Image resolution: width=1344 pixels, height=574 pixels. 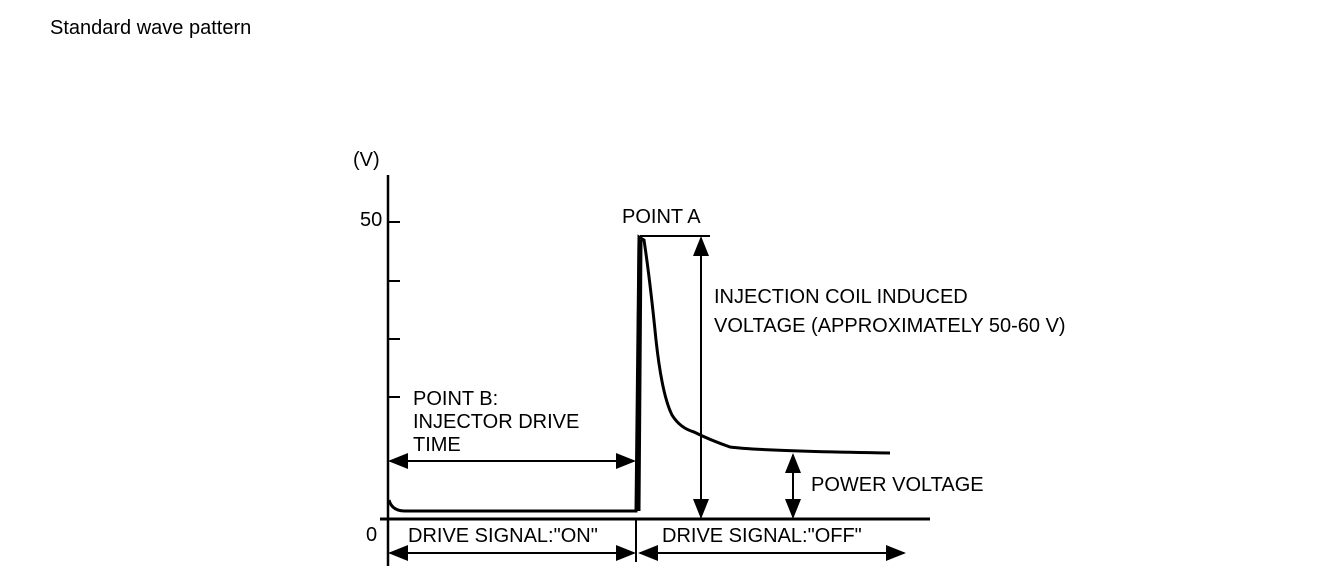 What do you see at coordinates (503, 536) in the screenshot?
I see `drive-on-label: DRIVE SIGNAL:"ON"` at bounding box center [503, 536].